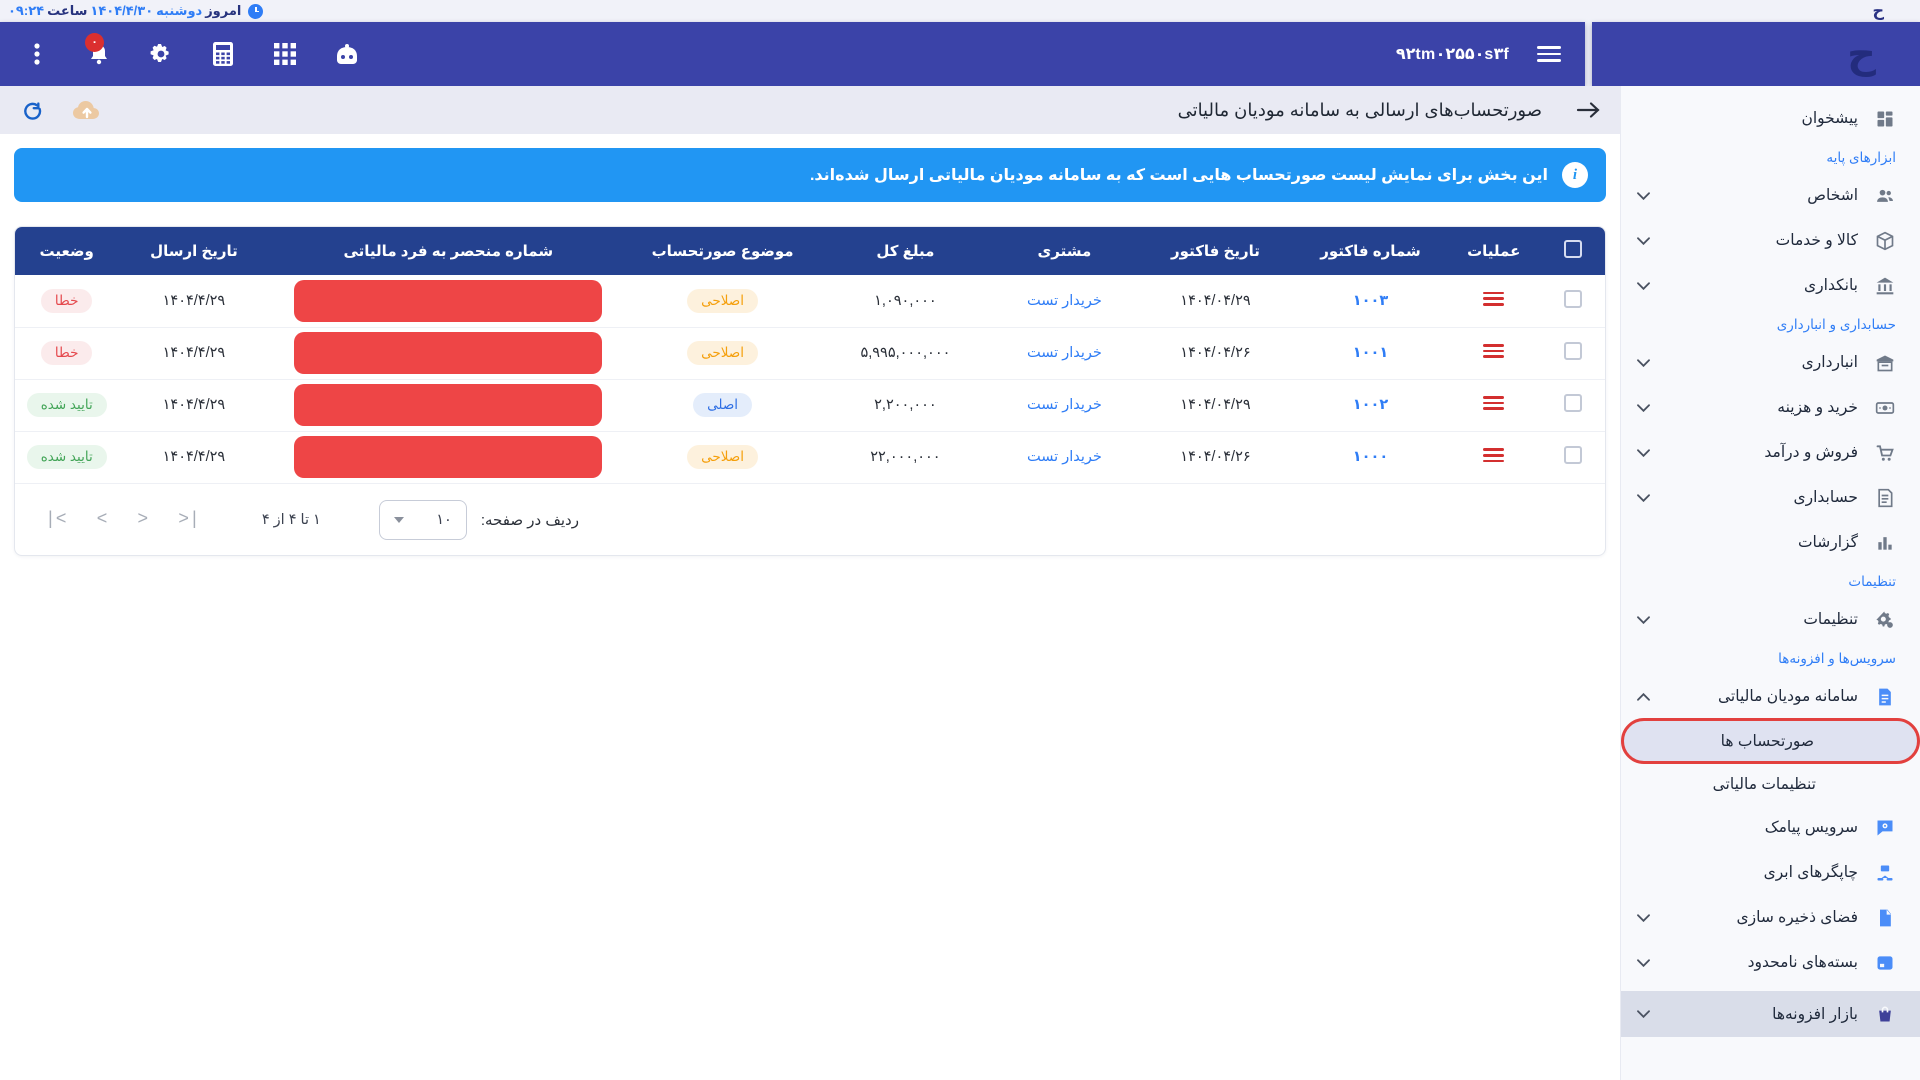  What do you see at coordinates (792, 54) in the screenshot?
I see `main-navbar: ۰ ۹۲tm۰۲۵۵۰s۳f` at bounding box center [792, 54].